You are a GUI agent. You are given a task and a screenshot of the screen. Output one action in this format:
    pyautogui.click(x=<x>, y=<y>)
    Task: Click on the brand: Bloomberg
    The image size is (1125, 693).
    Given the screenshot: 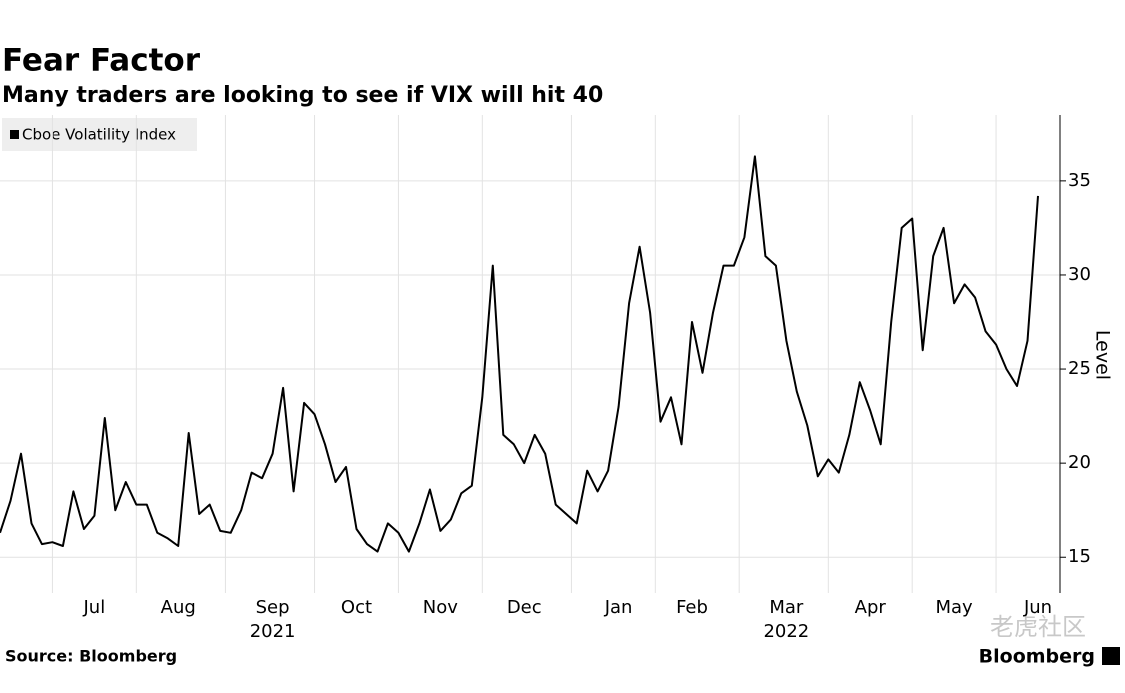 What is the action you would take?
    pyautogui.click(x=1037, y=657)
    